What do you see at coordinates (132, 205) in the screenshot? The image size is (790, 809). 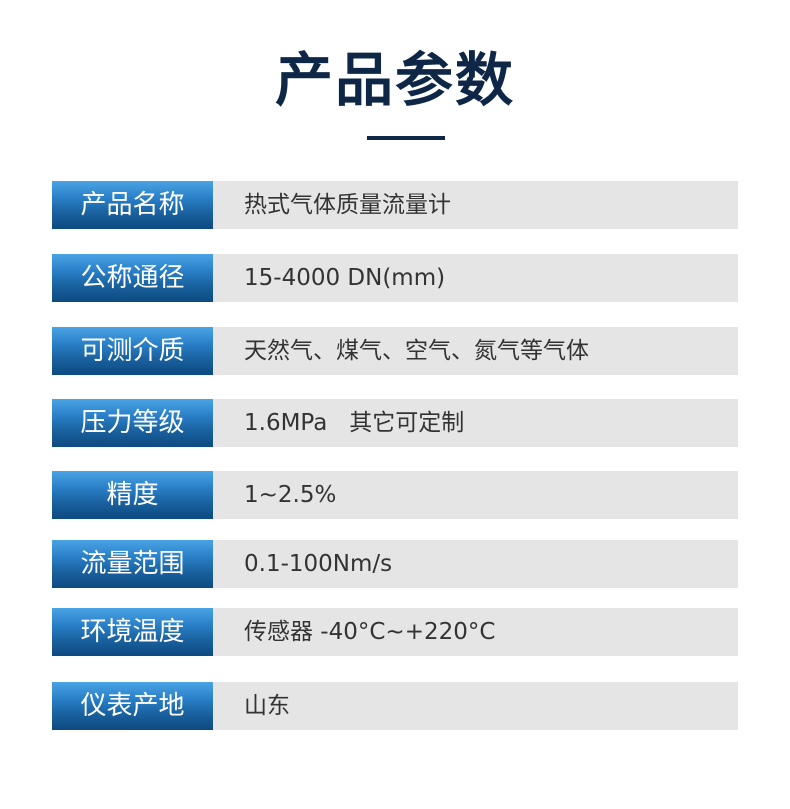 I see `param-label: 产品名称` at bounding box center [132, 205].